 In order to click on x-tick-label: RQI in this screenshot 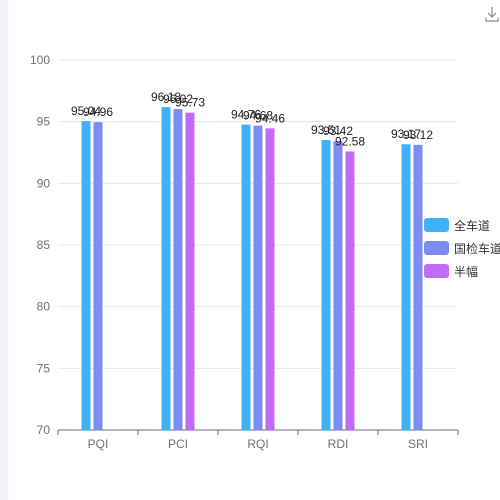, I will do `click(257, 444)`.